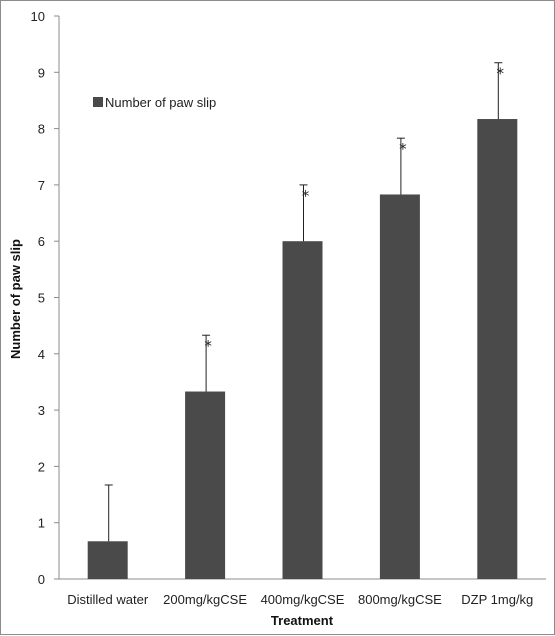 The height and width of the screenshot is (636, 555). Describe the element at coordinates (41, 354) in the screenshot. I see `y-tick-label: 4` at that location.